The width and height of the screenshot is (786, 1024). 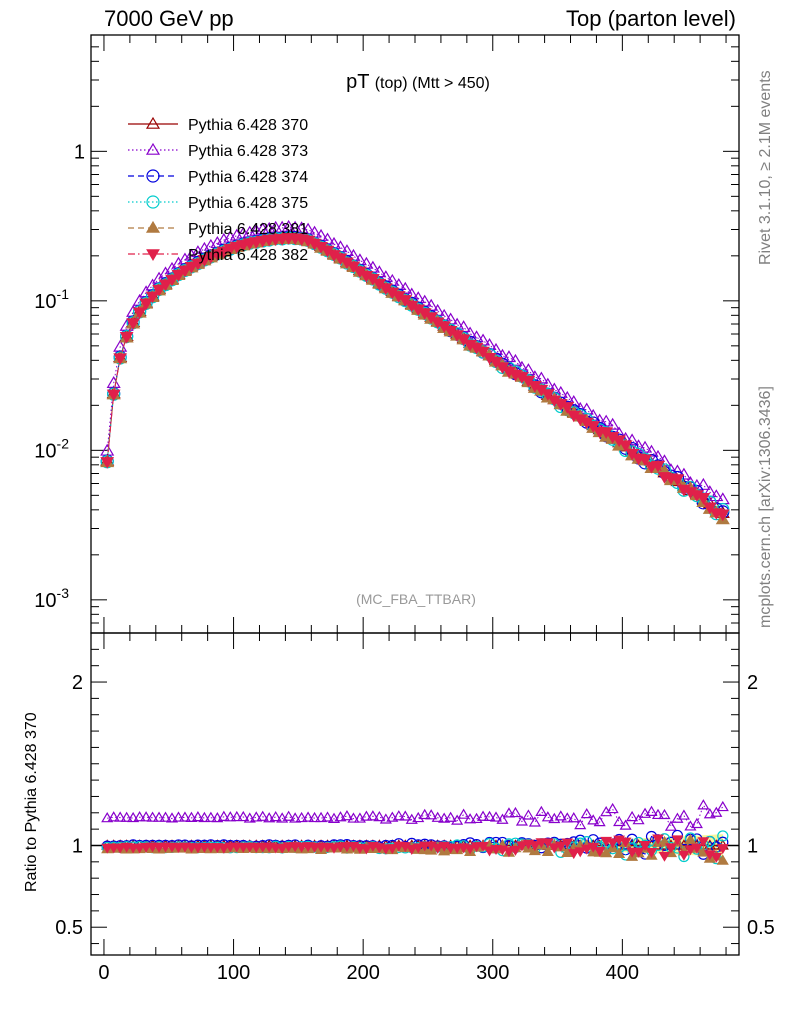 What do you see at coordinates (79, 152) in the screenshot?
I see `y-tick-label: 1` at bounding box center [79, 152].